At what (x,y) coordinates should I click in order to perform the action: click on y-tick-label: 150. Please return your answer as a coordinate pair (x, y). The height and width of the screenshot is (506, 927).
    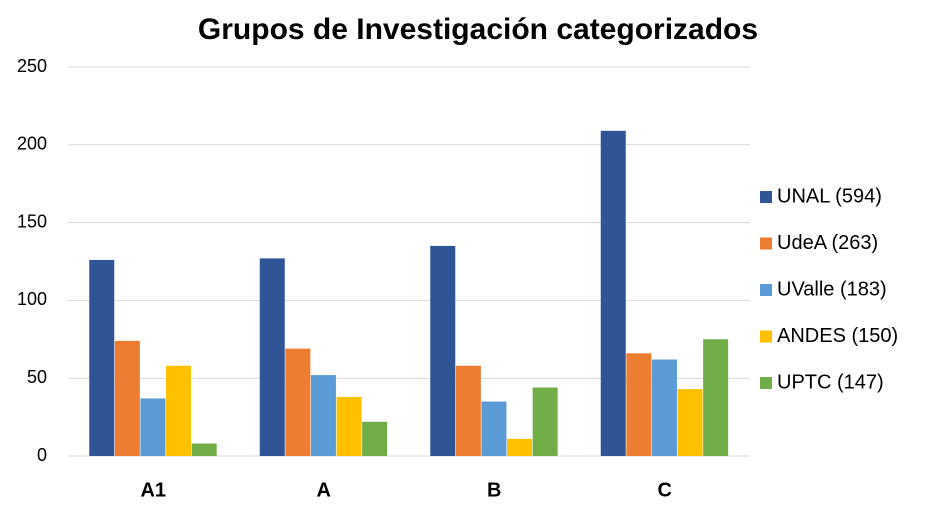
    Looking at the image, I should click on (32, 221).